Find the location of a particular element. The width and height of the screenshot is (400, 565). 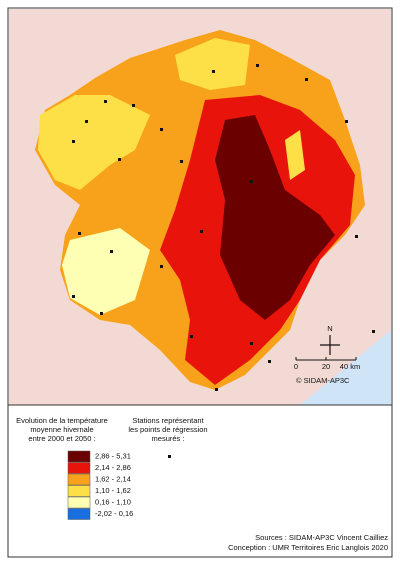

legend-label: 2,86 - 5,31 is located at coordinates (113, 455).